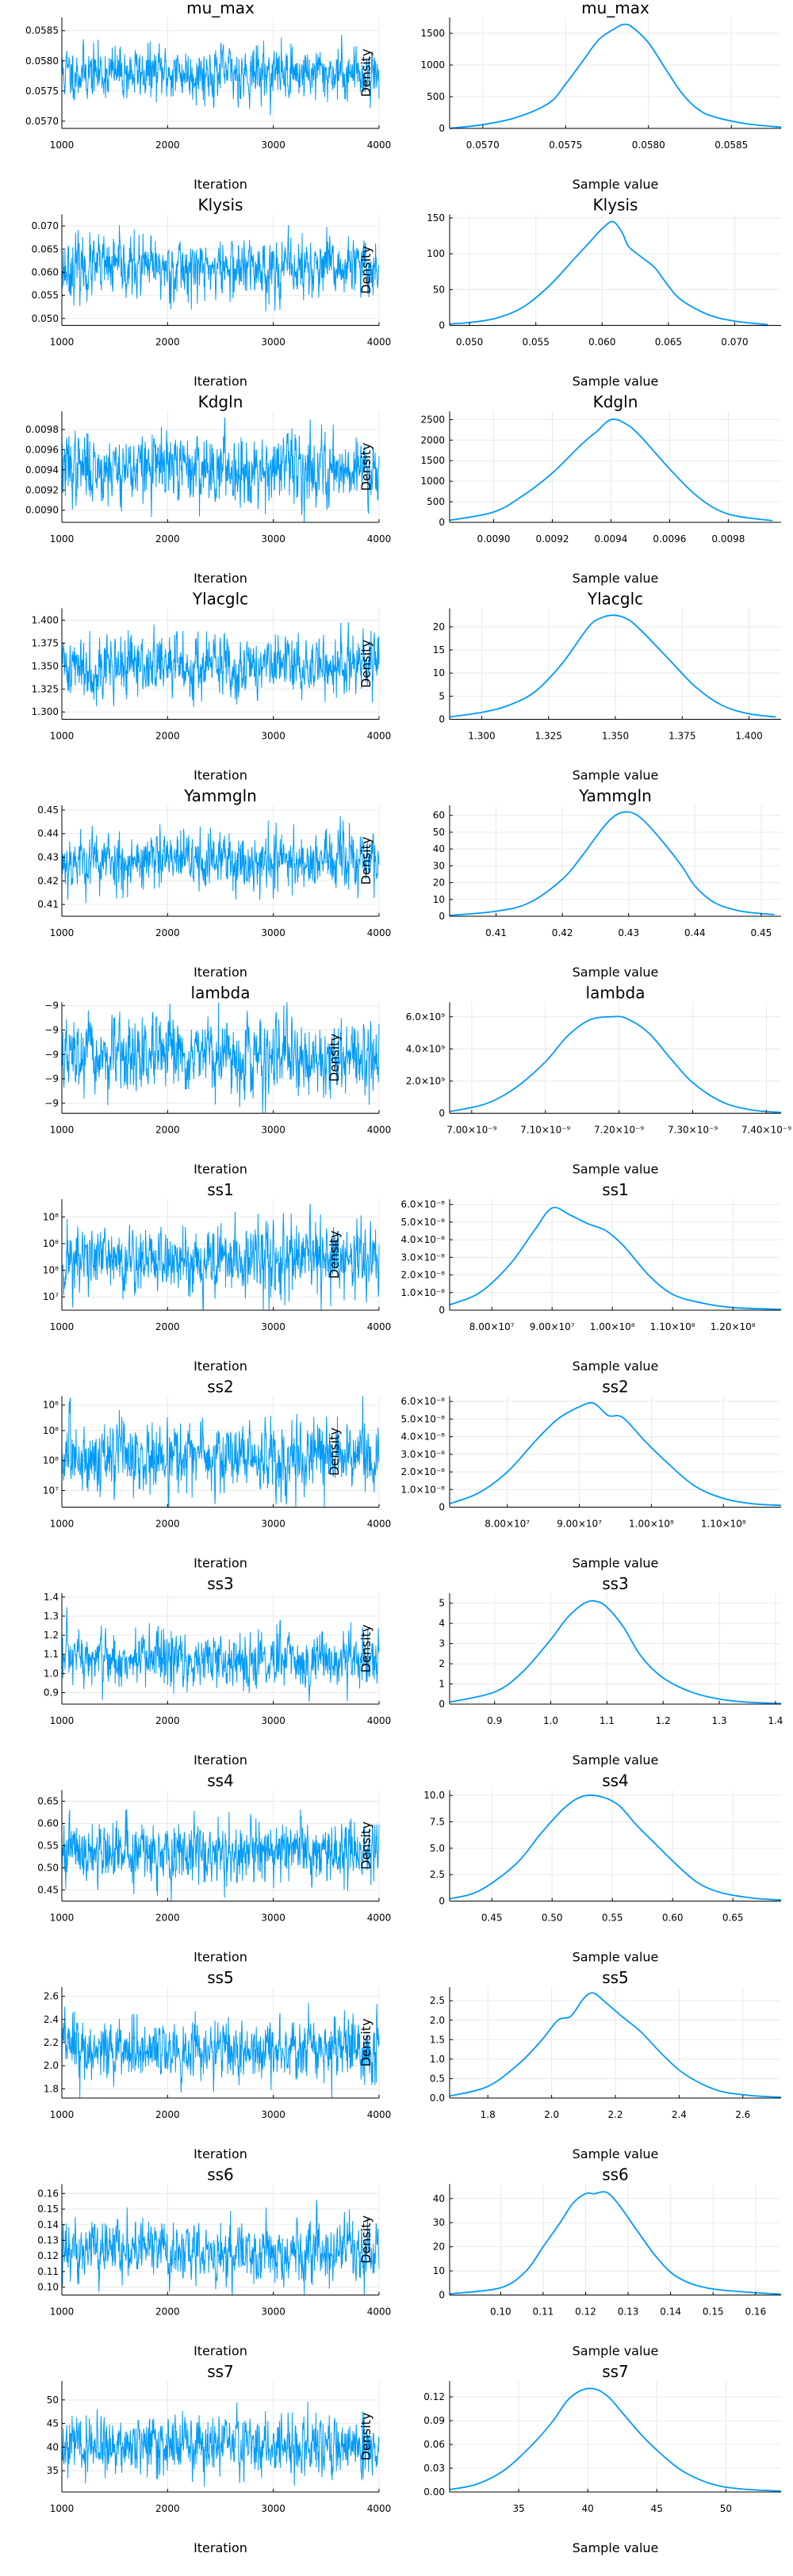 The image size is (793, 2576). Describe the element at coordinates (756, 2312) in the screenshot. I see `density-x-tick-label: 0.16` at that location.